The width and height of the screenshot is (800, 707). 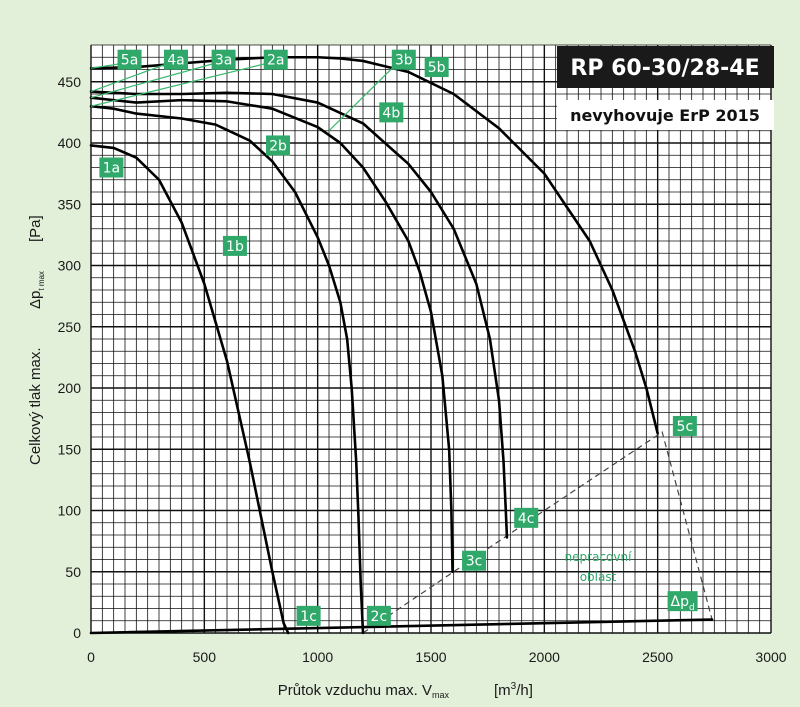 I want to click on chart-title-box: RP 60-30/28-4E, so click(x=665, y=67).